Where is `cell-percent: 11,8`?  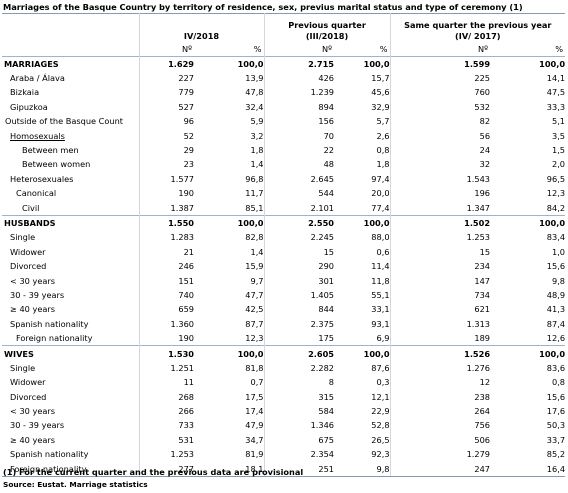 cell-percent: 11,8 is located at coordinates (380, 280).